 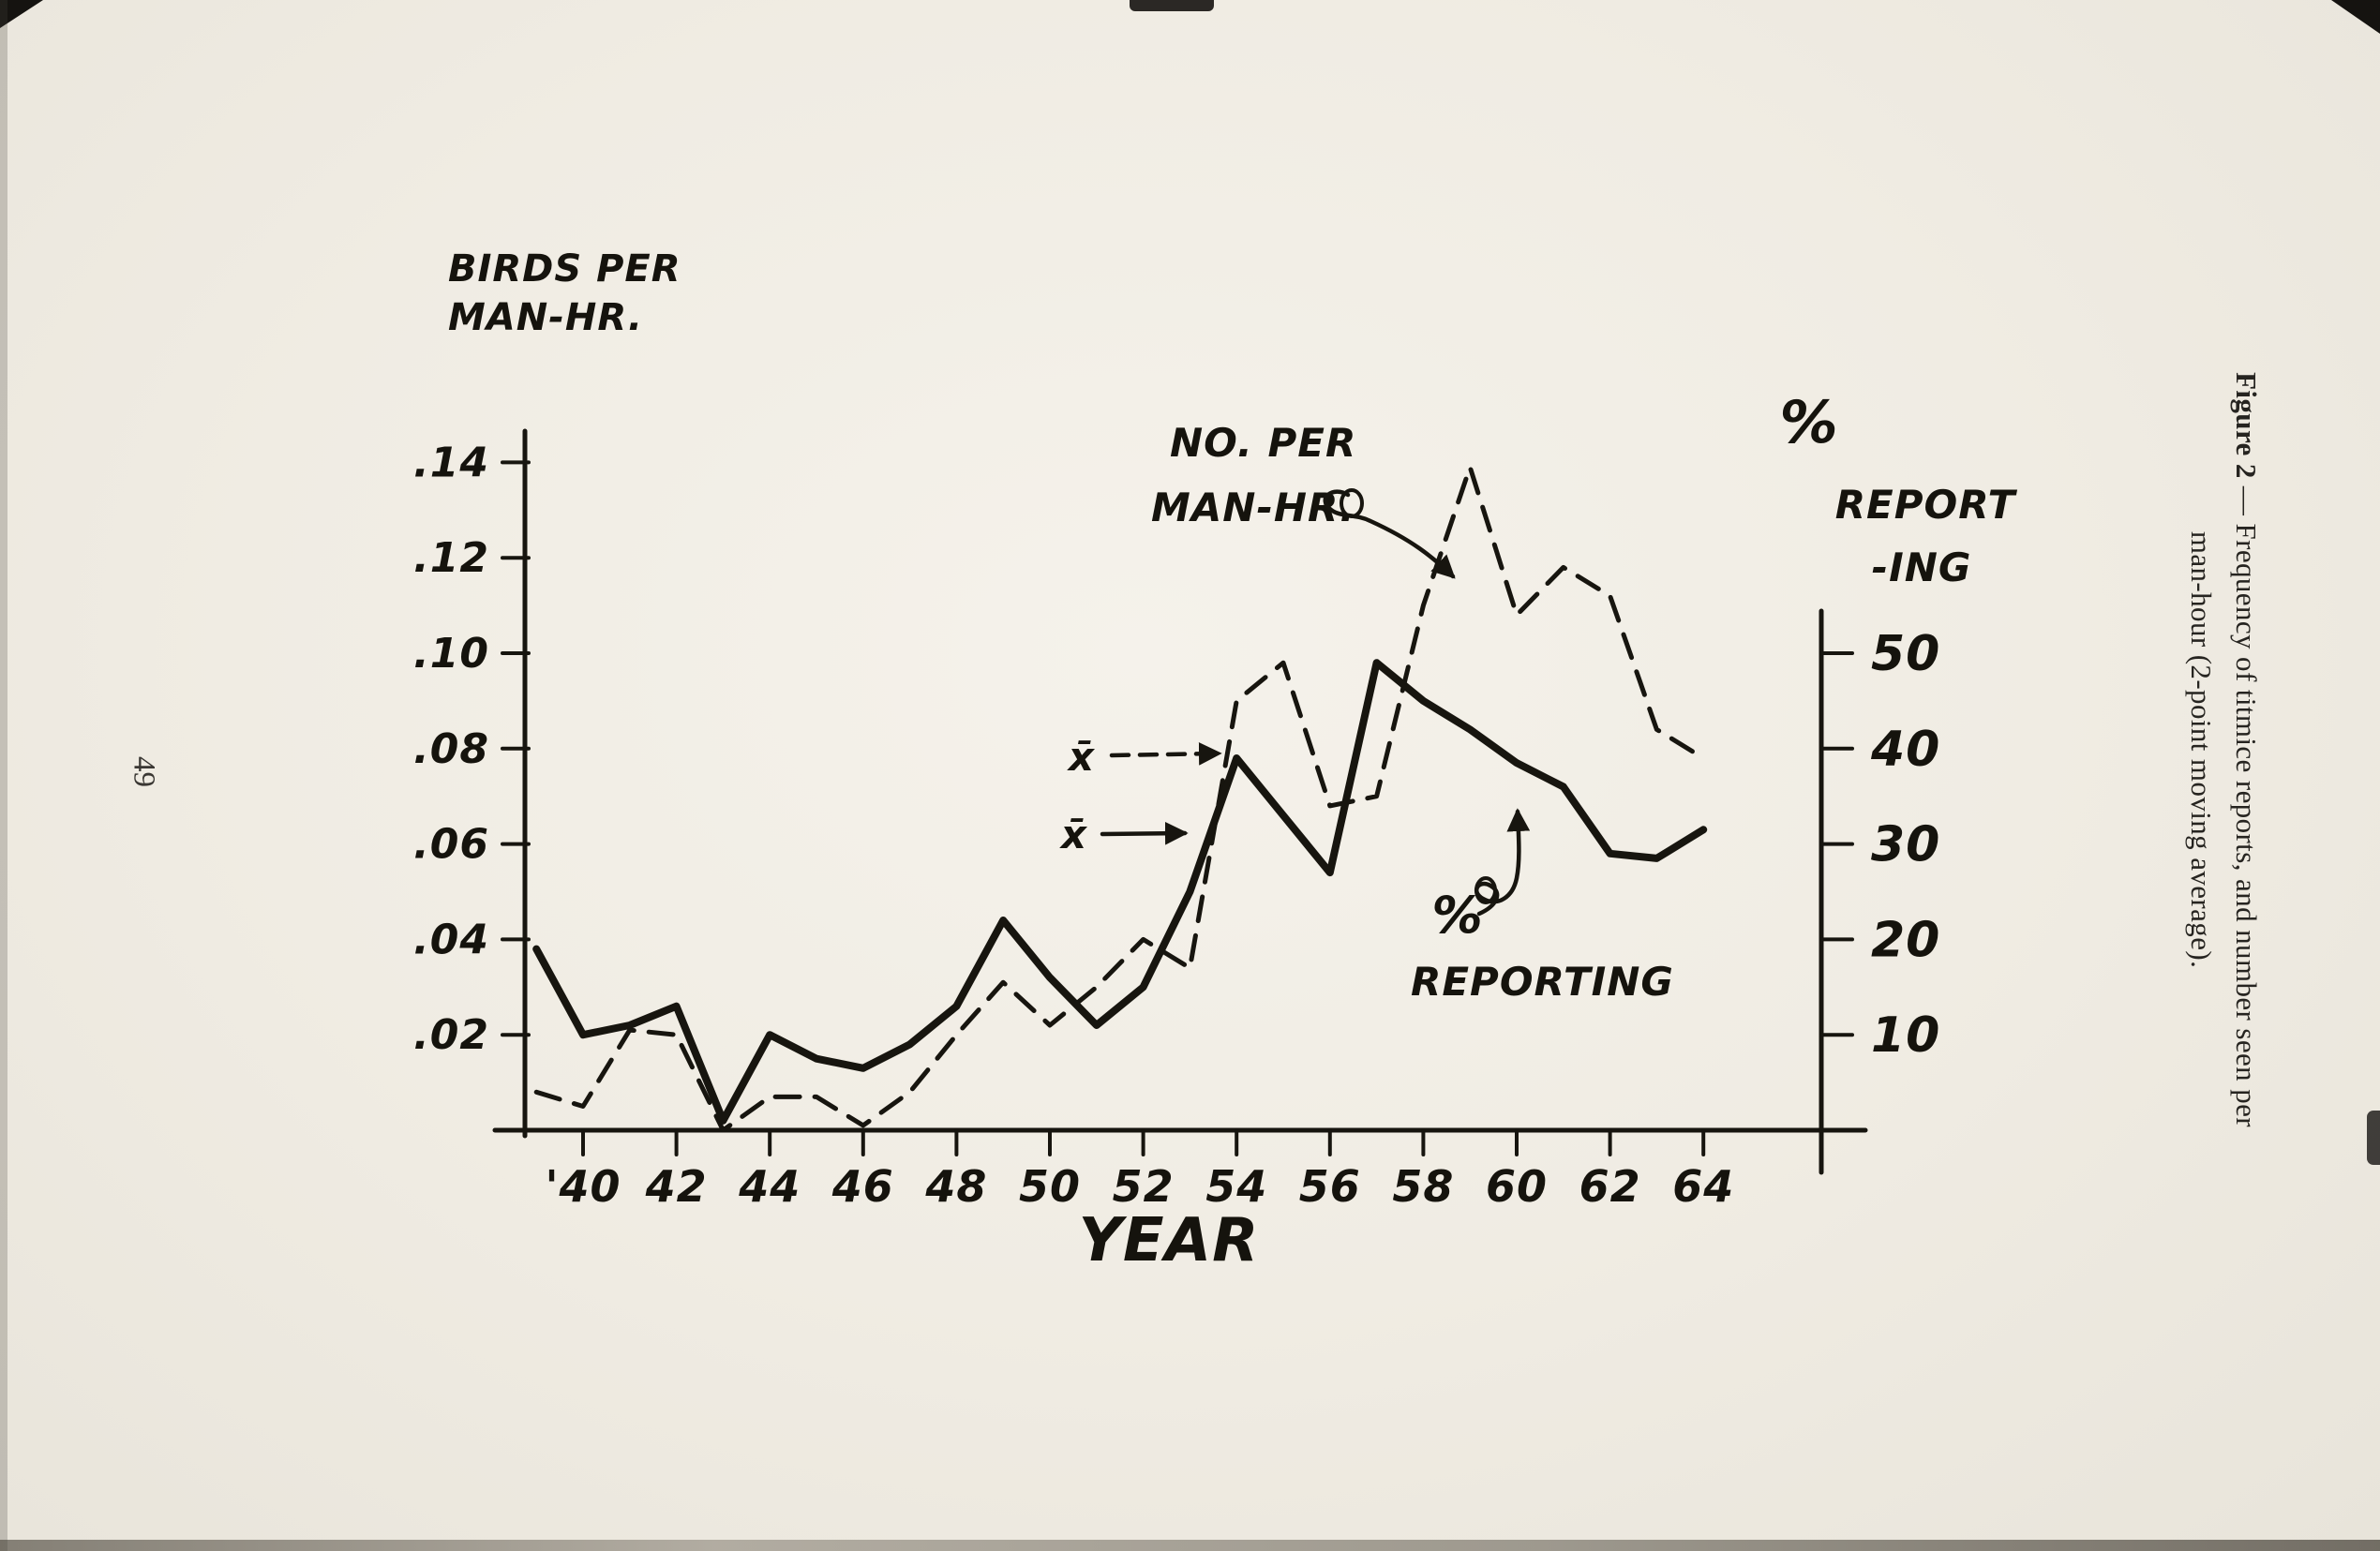 What do you see at coordinates (2201, 750) in the screenshot?
I see `caption-line-2: man-hour (2-point moving average).` at bounding box center [2201, 750].